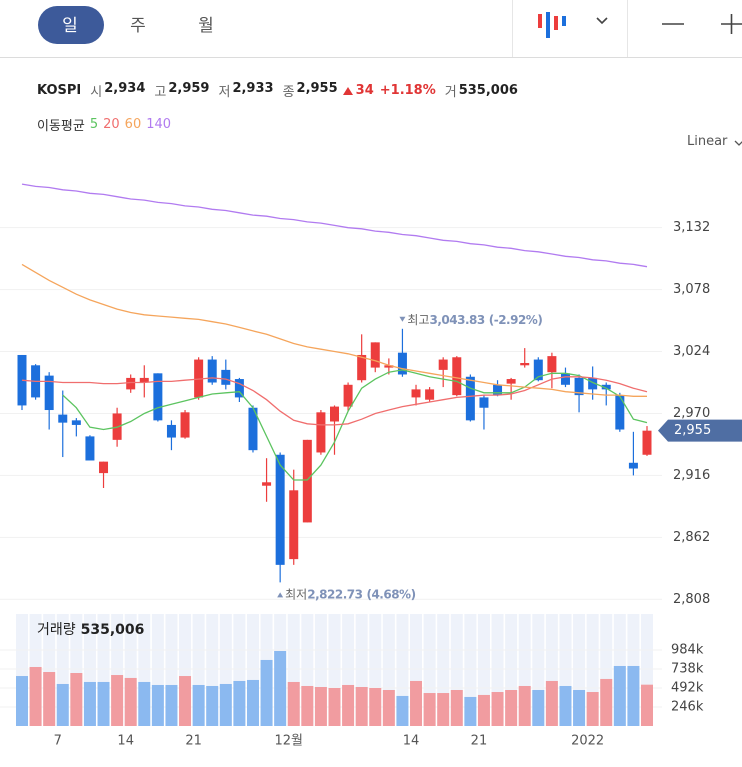 The height and width of the screenshot is (767, 742). What do you see at coordinates (138, 26) in the screenshot?
I see `tab: 주` at bounding box center [138, 26].